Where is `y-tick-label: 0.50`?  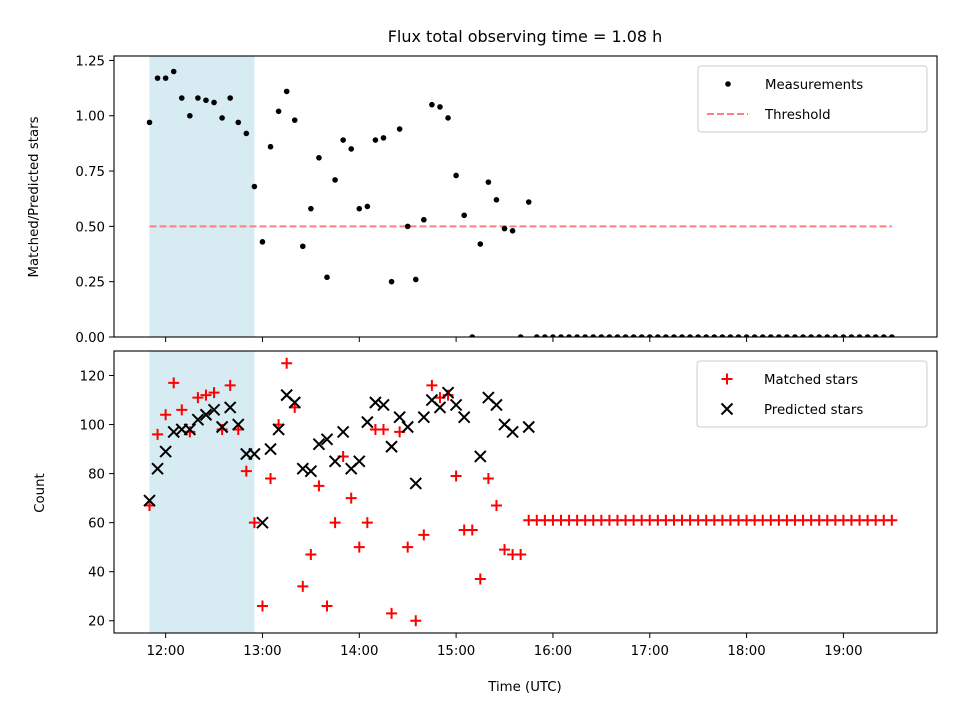 y-tick-label: 0.50 is located at coordinates (90, 227).